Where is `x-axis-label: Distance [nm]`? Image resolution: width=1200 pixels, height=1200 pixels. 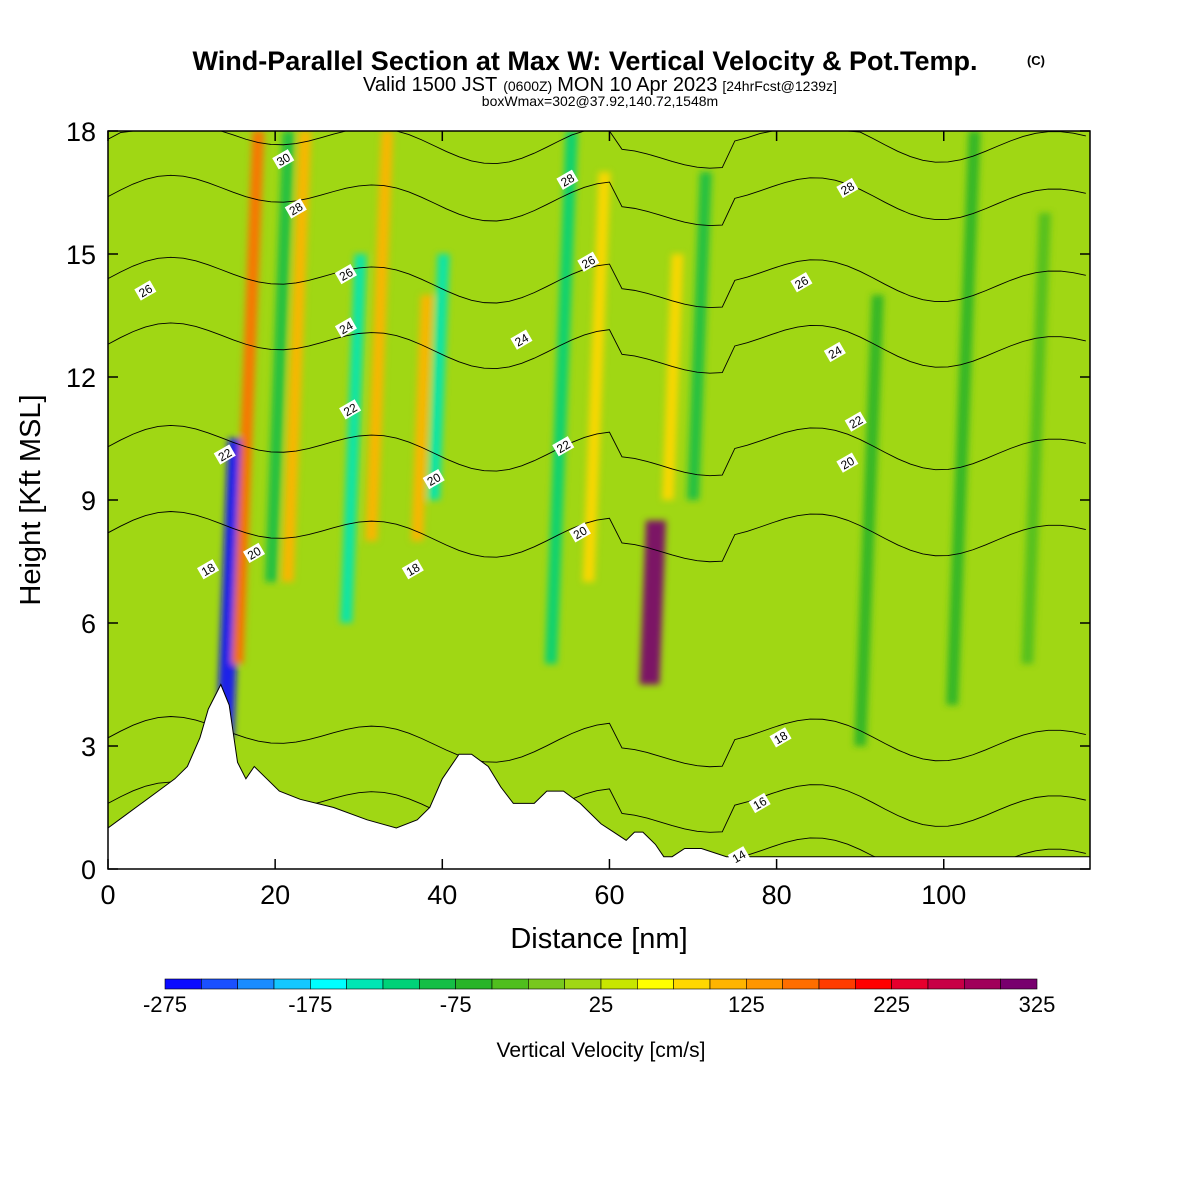
x-axis-label: Distance [nm] is located at coordinates (598, 939).